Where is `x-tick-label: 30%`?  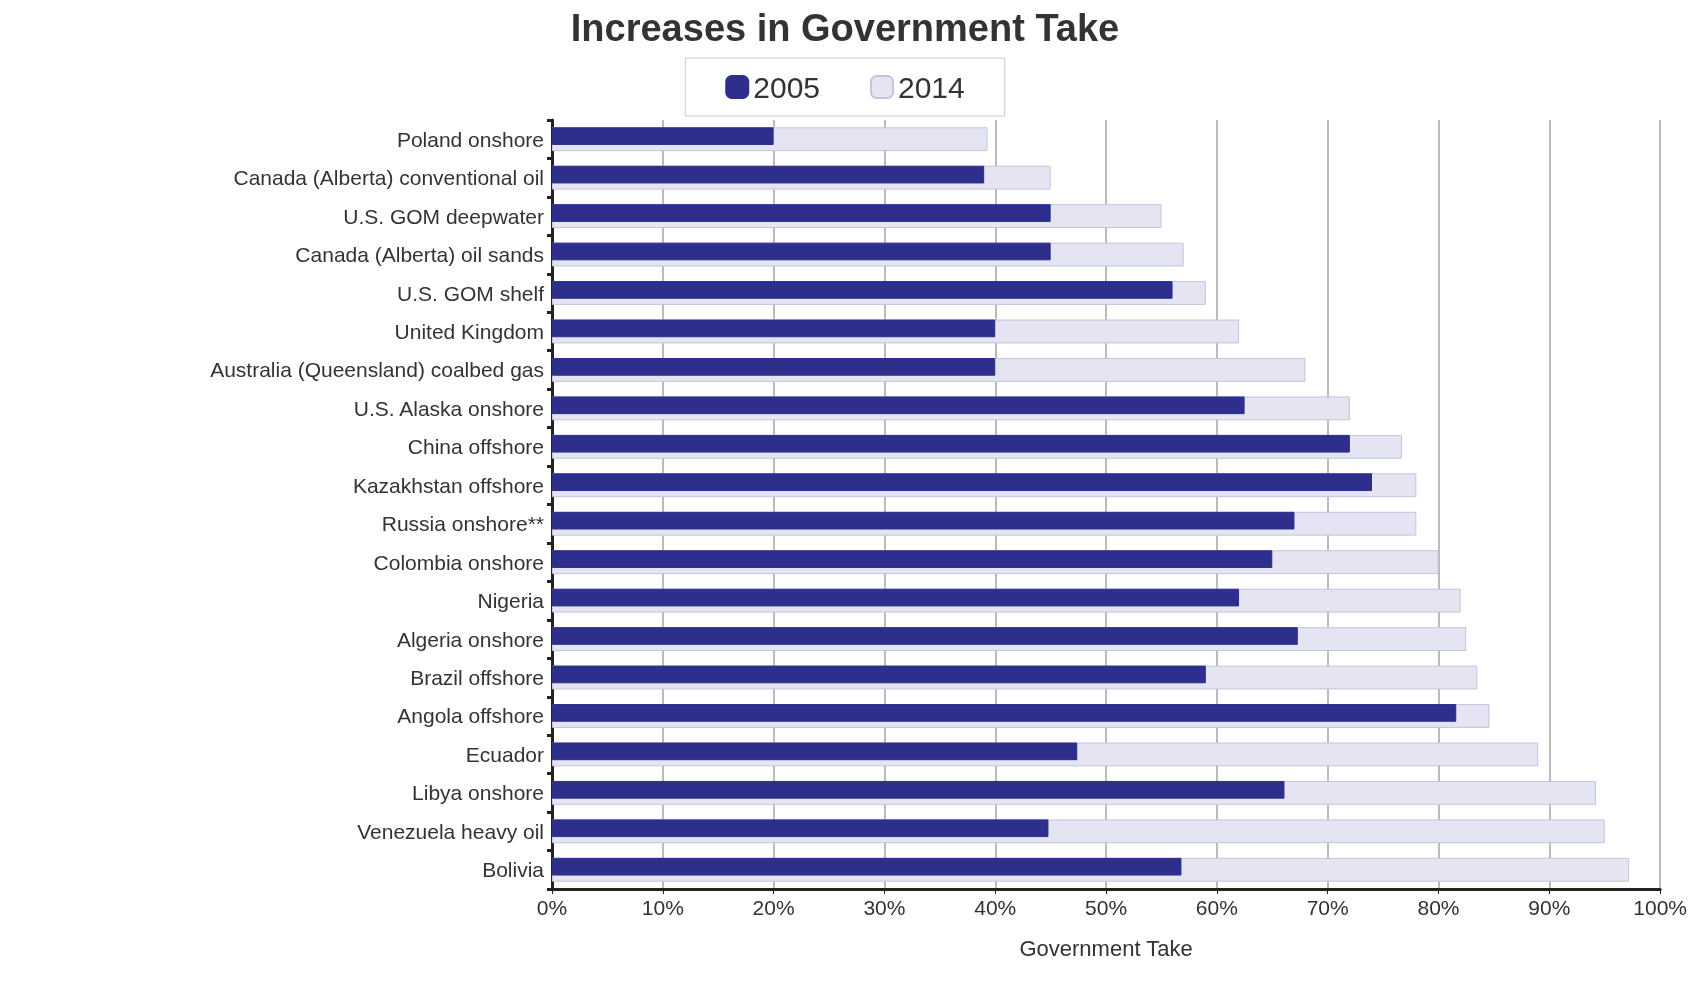 x-tick-label: 30% is located at coordinates (884, 907).